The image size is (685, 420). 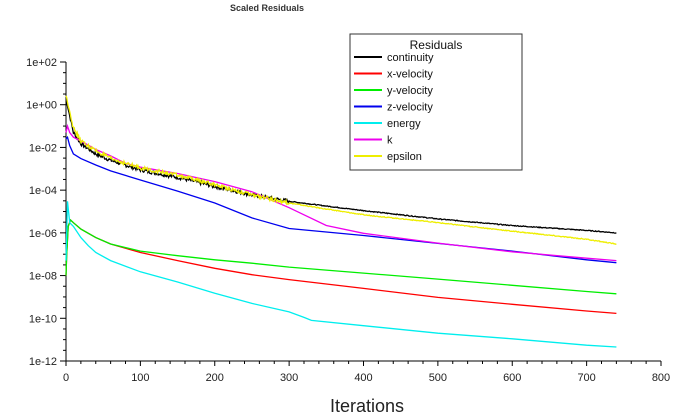 I want to click on legend-label-y-velocity: y-velocity, so click(x=410, y=91).